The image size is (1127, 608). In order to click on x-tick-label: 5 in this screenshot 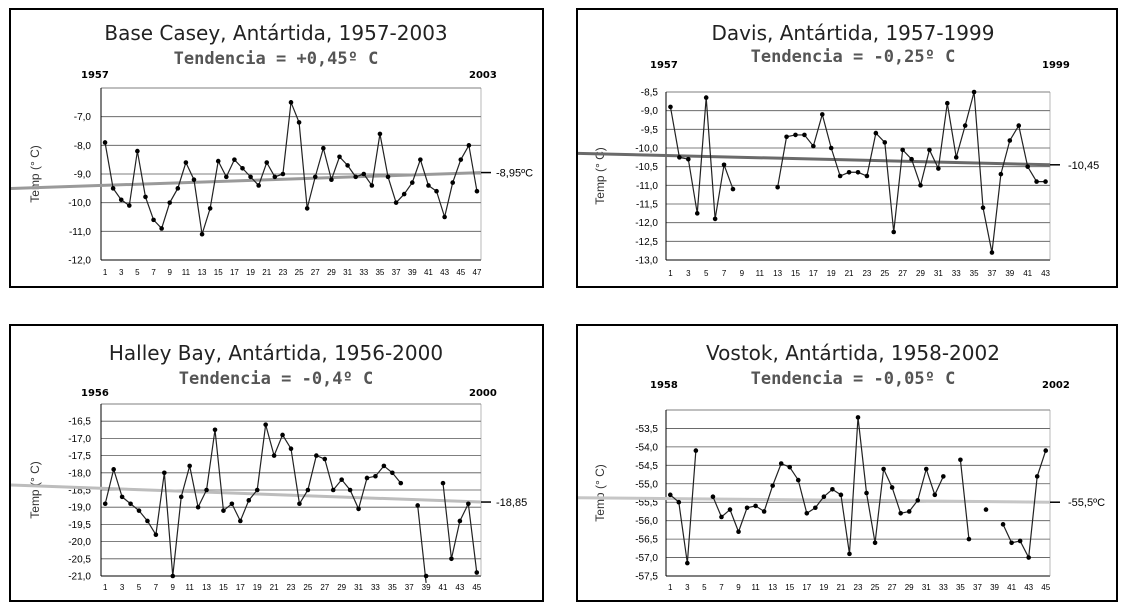, I will do `click(137, 272)`.